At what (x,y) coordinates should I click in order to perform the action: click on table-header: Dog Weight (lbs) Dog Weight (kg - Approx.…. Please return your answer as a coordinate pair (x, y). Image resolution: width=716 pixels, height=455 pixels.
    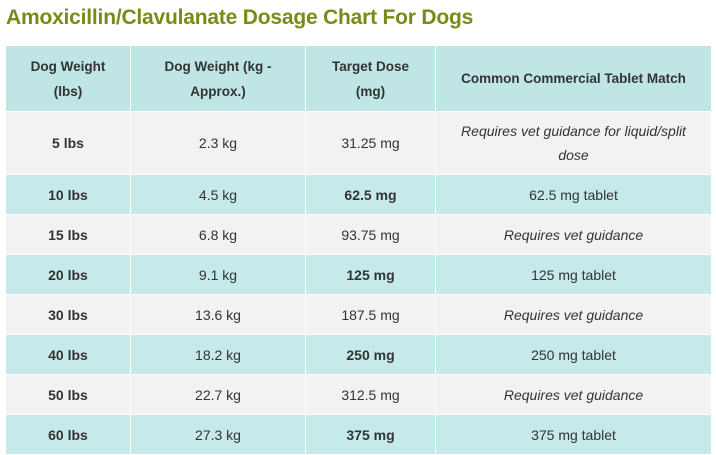
    Looking at the image, I should click on (358, 78).